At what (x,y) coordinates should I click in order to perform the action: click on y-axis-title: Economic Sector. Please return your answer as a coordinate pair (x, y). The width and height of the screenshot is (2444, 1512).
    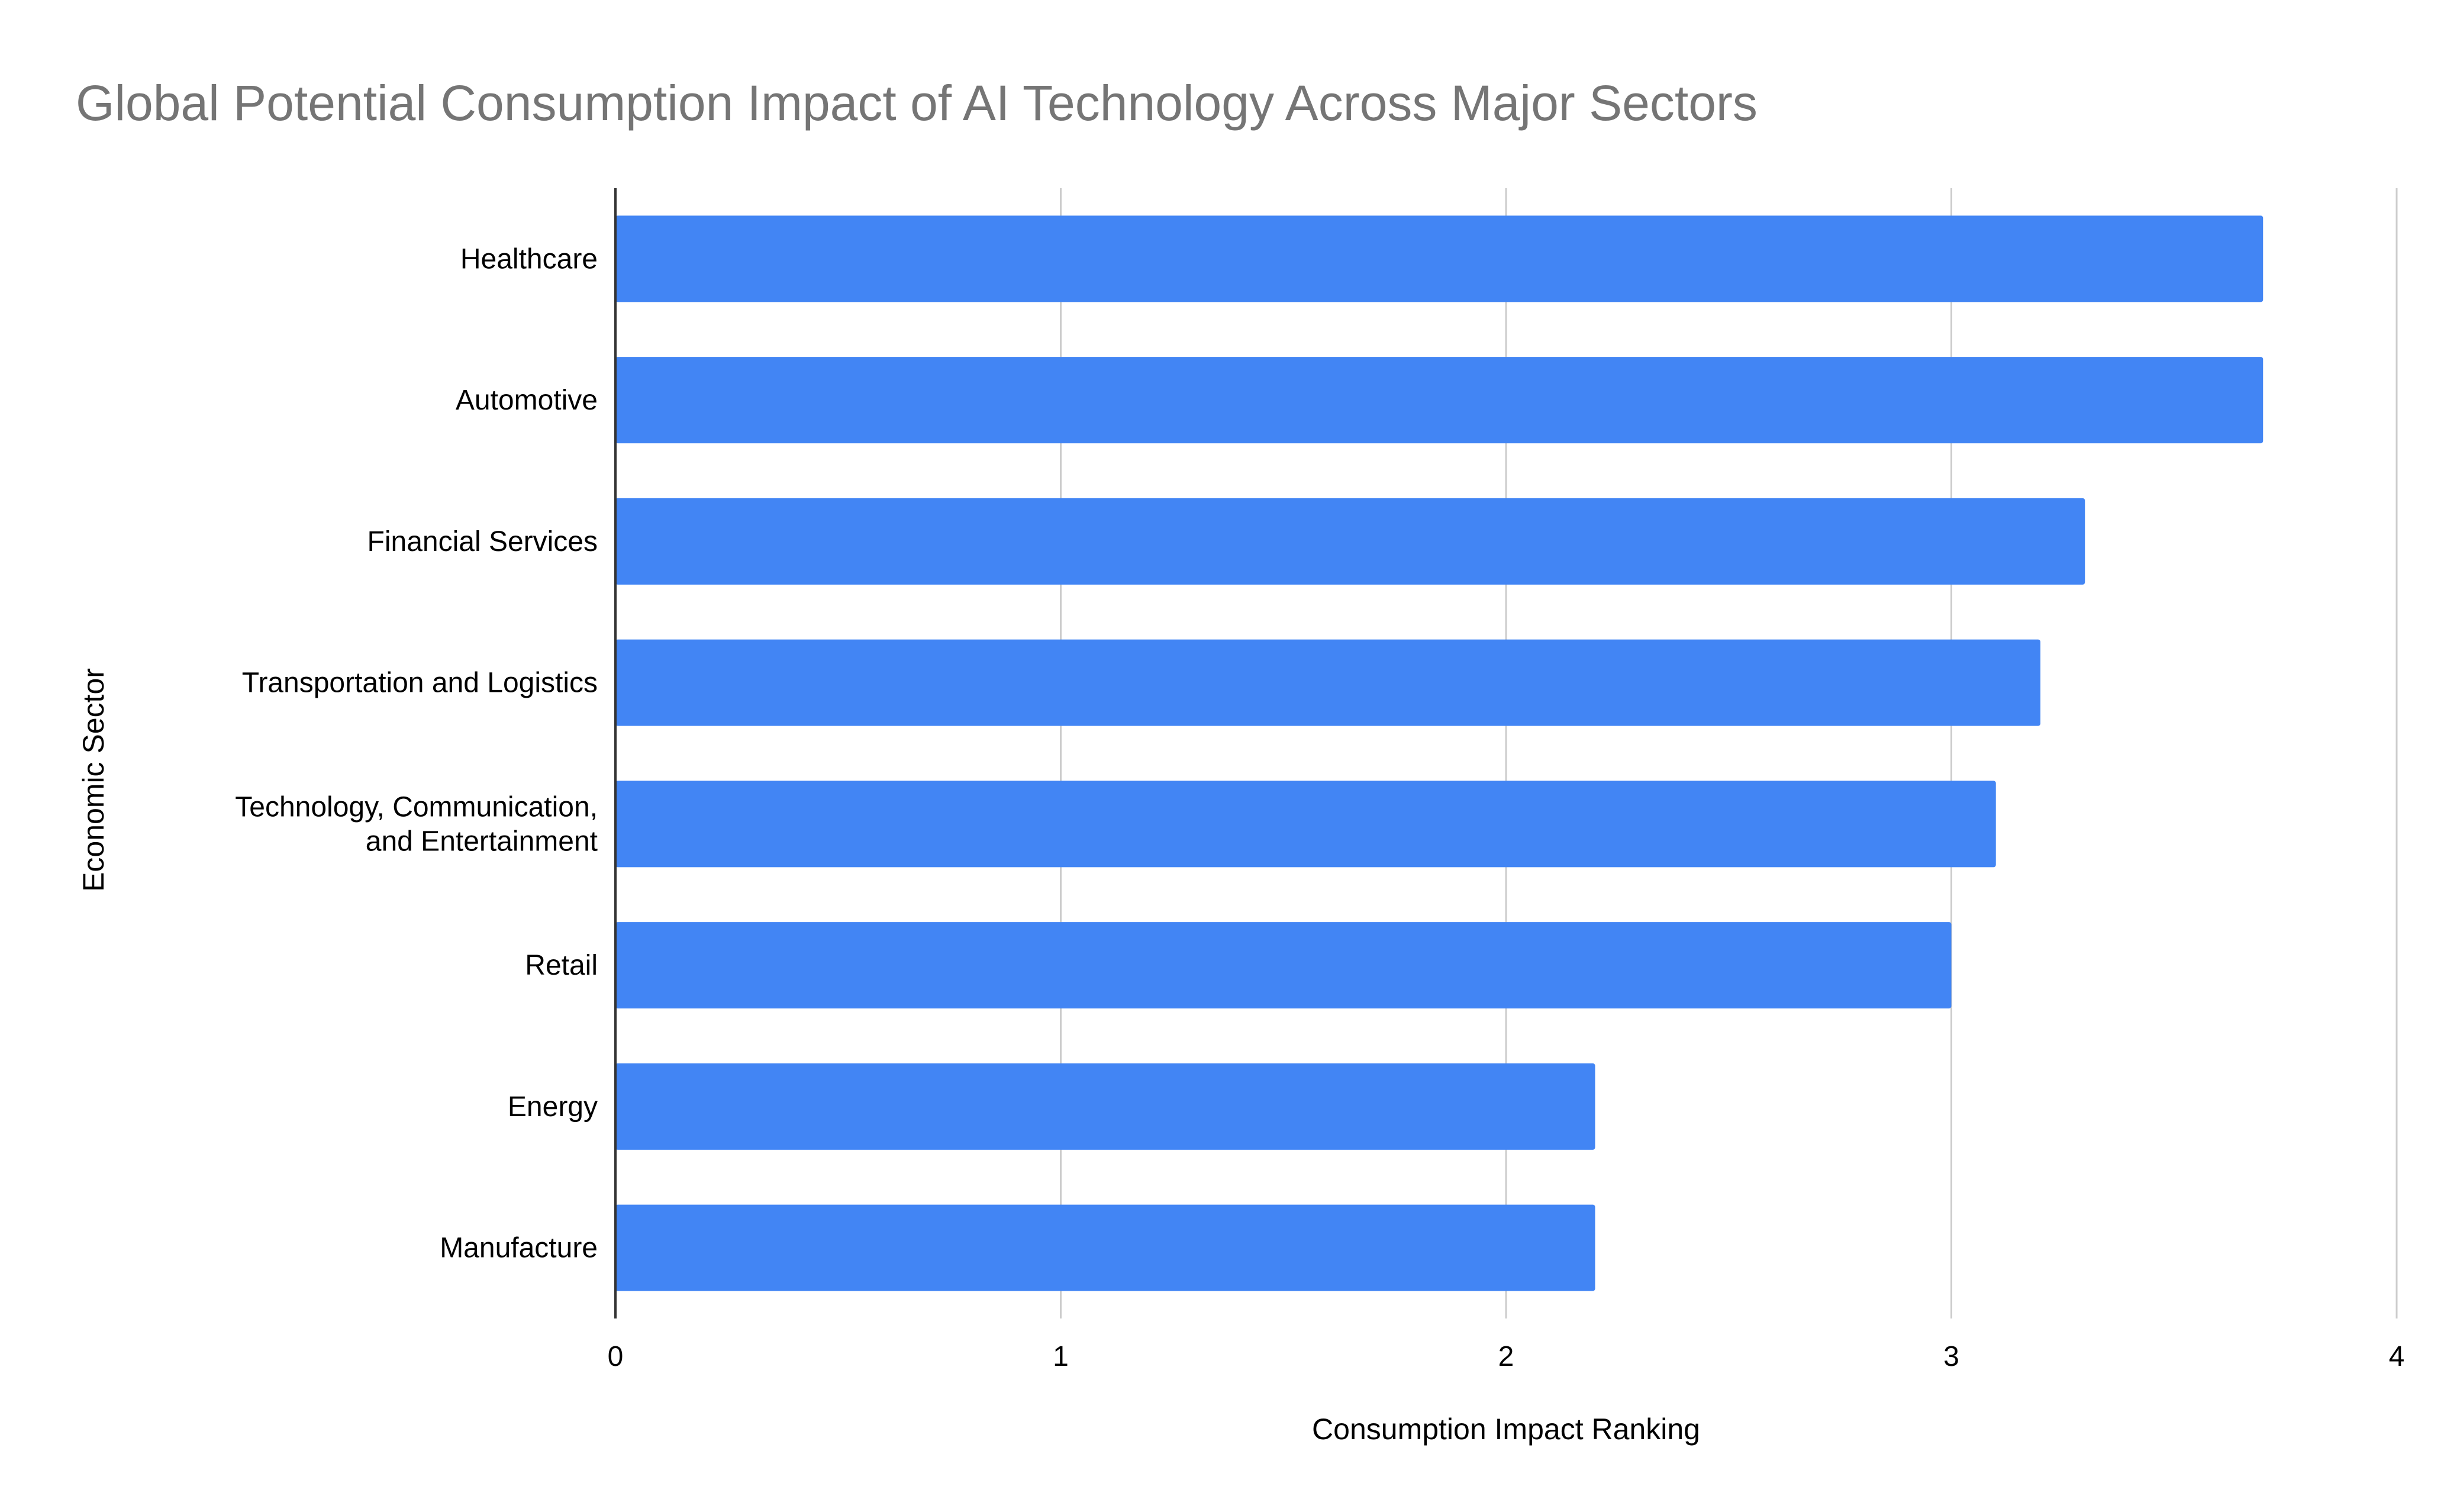
    Looking at the image, I should click on (93, 780).